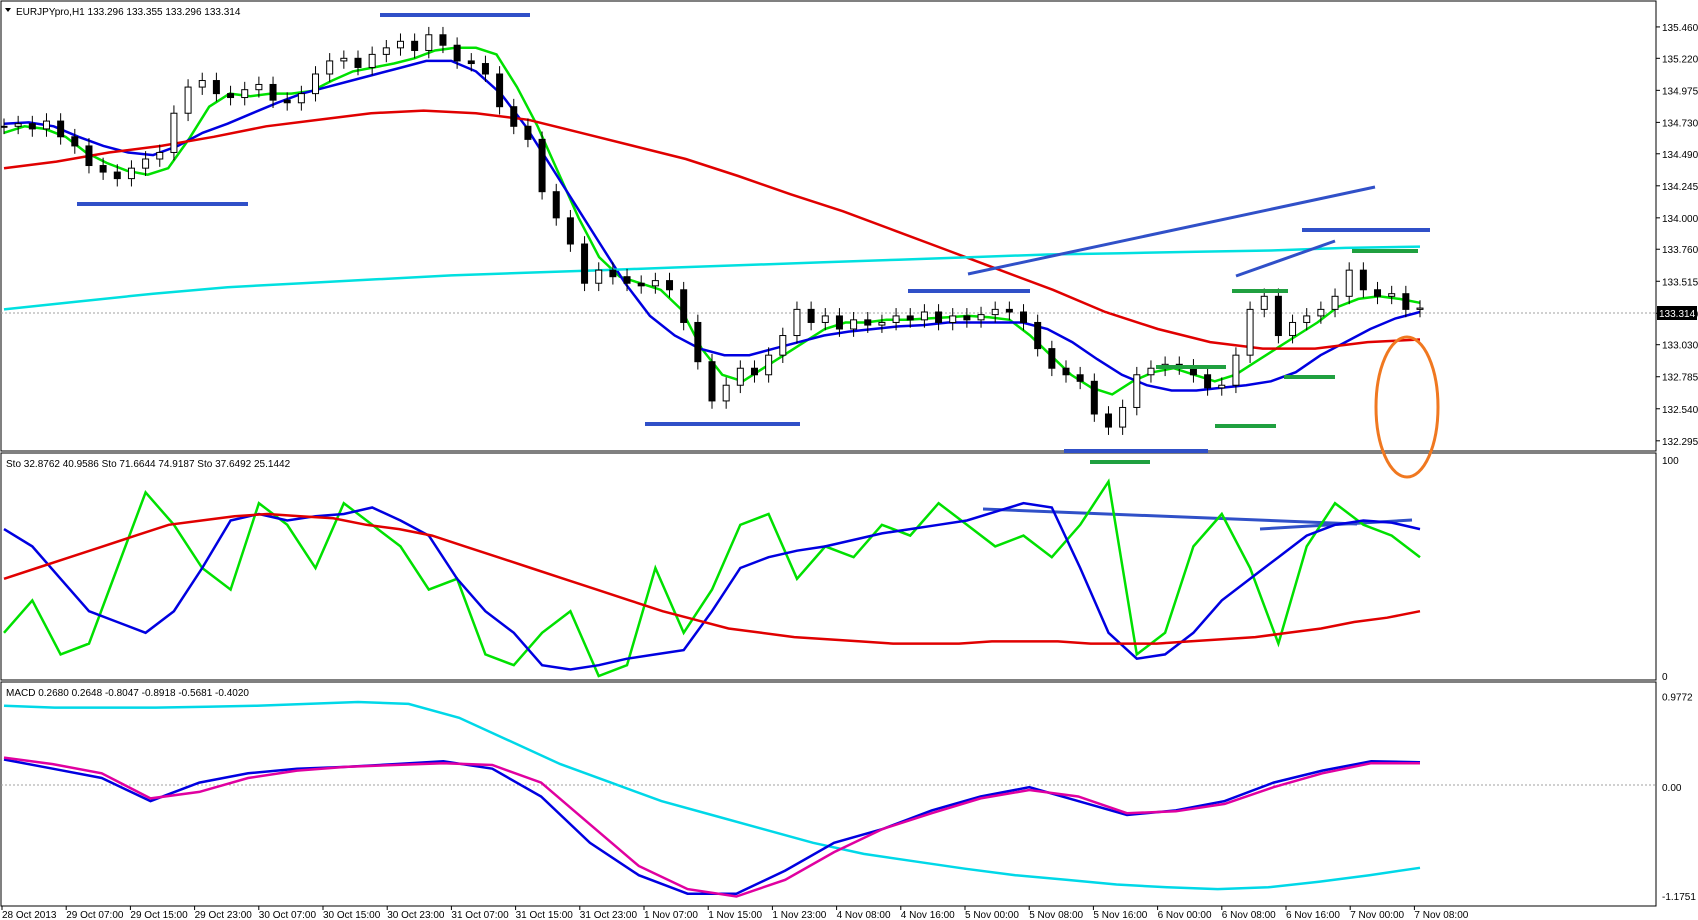 This screenshot has width=1698, height=920. Describe the element at coordinates (864, 915) in the screenshot. I see `time-tick-label: 4 Nov 08:00` at that location.